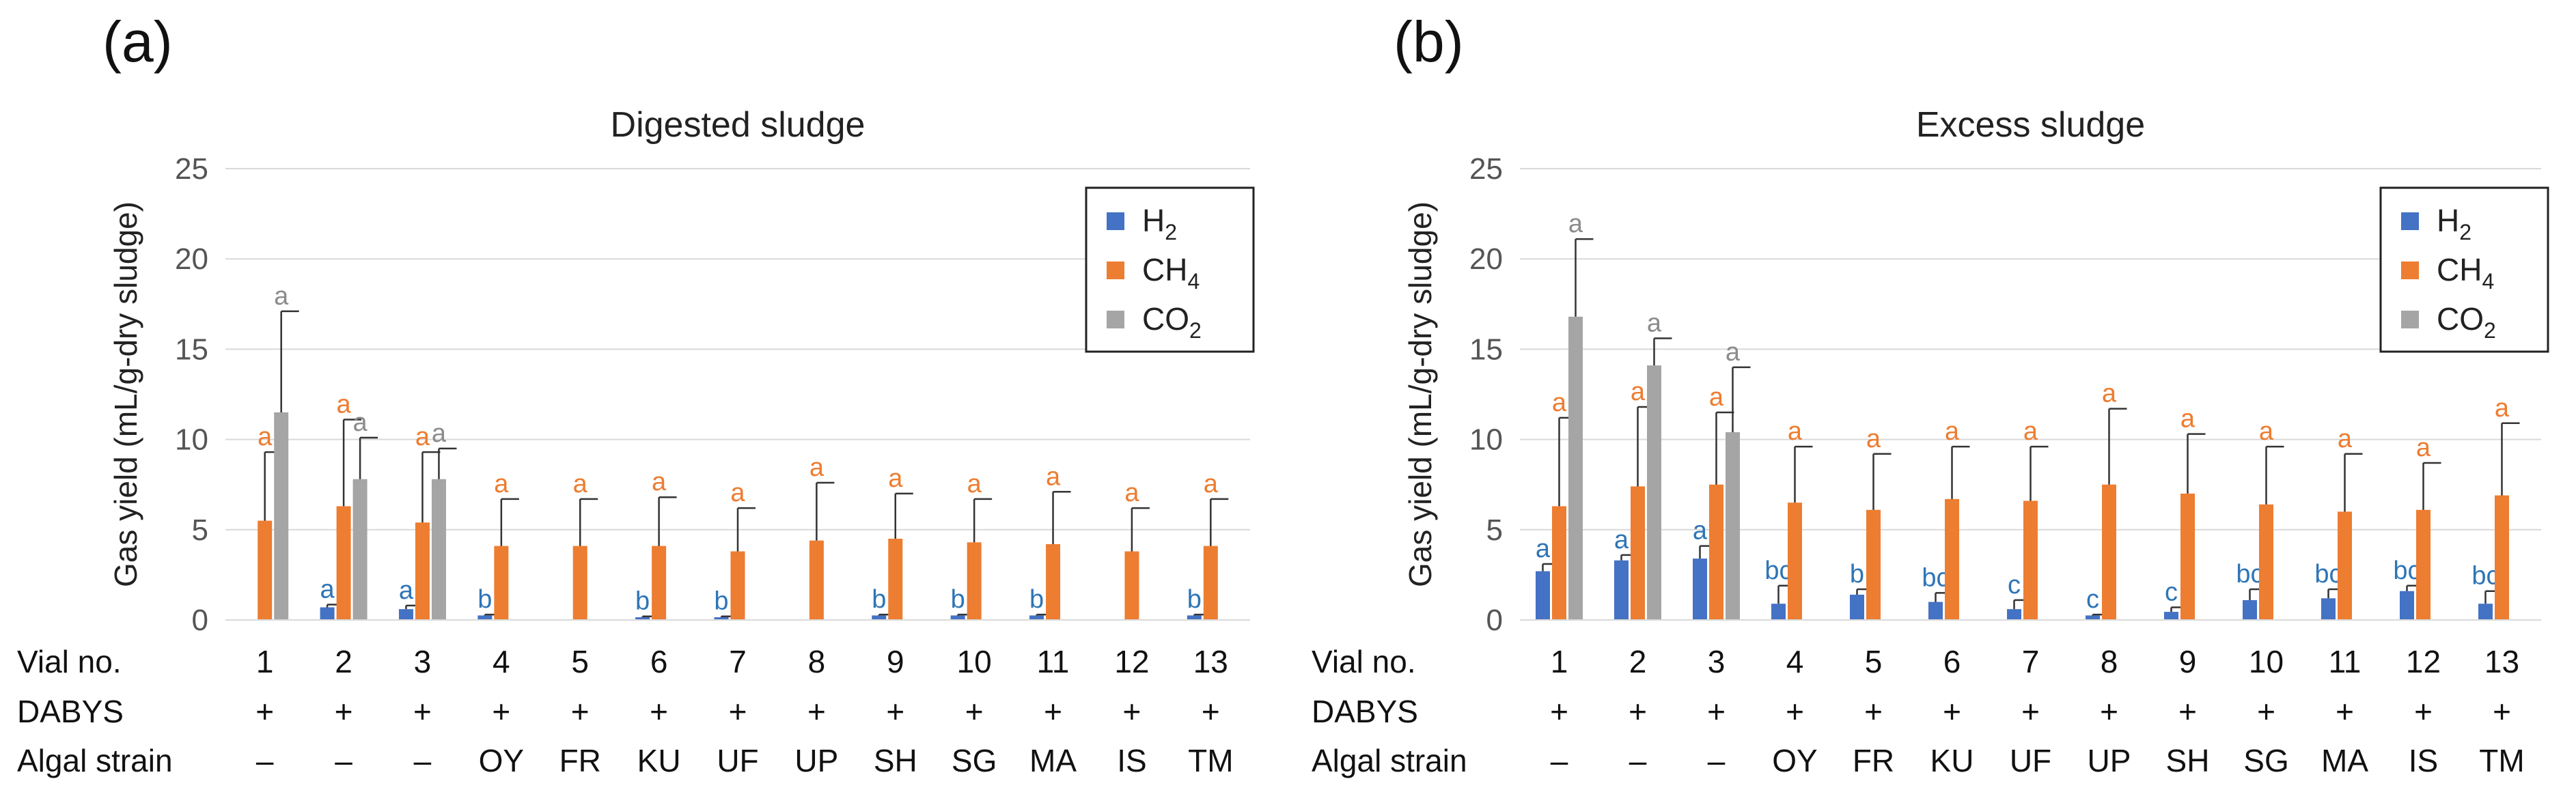 The image size is (2576, 805). What do you see at coordinates (1420, 394) in the screenshot?
I see `y-axis-label: Gas yield (mL/g-dry sludge)` at bounding box center [1420, 394].